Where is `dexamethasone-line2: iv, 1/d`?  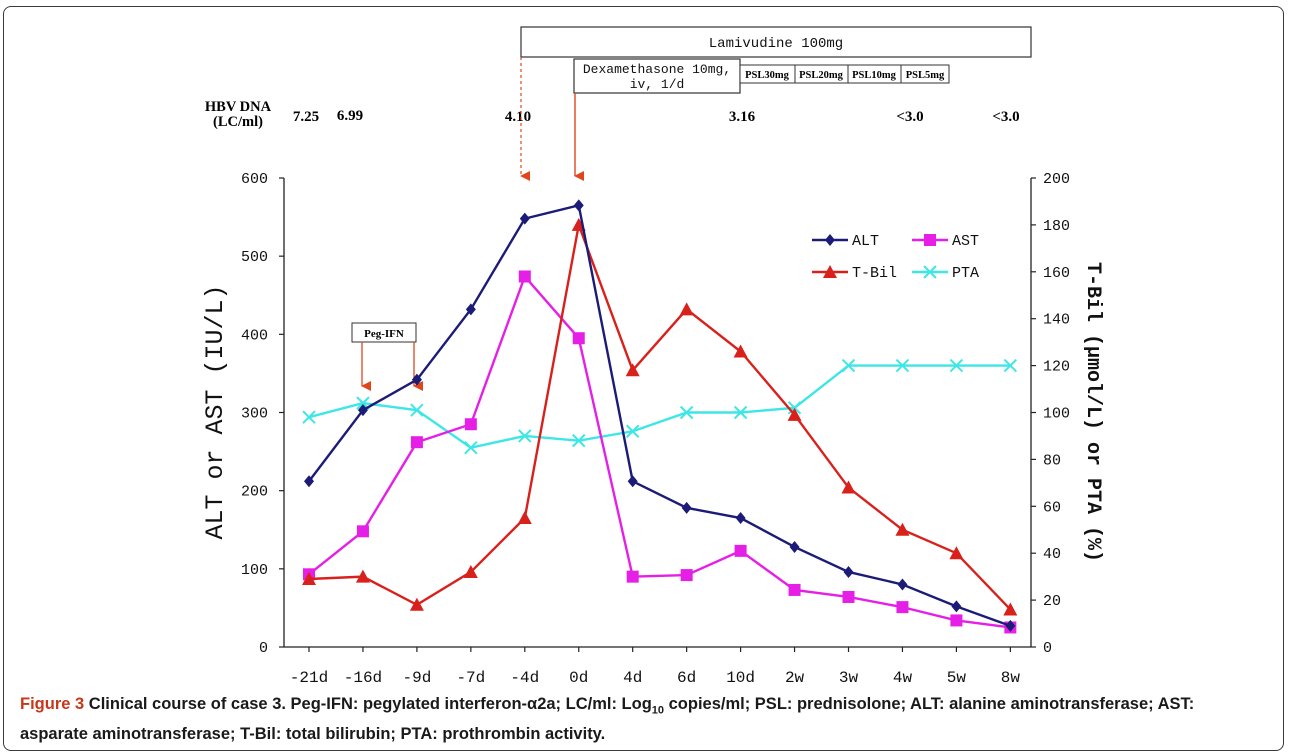
dexamethasone-line2: iv, 1/d is located at coordinates (657, 84).